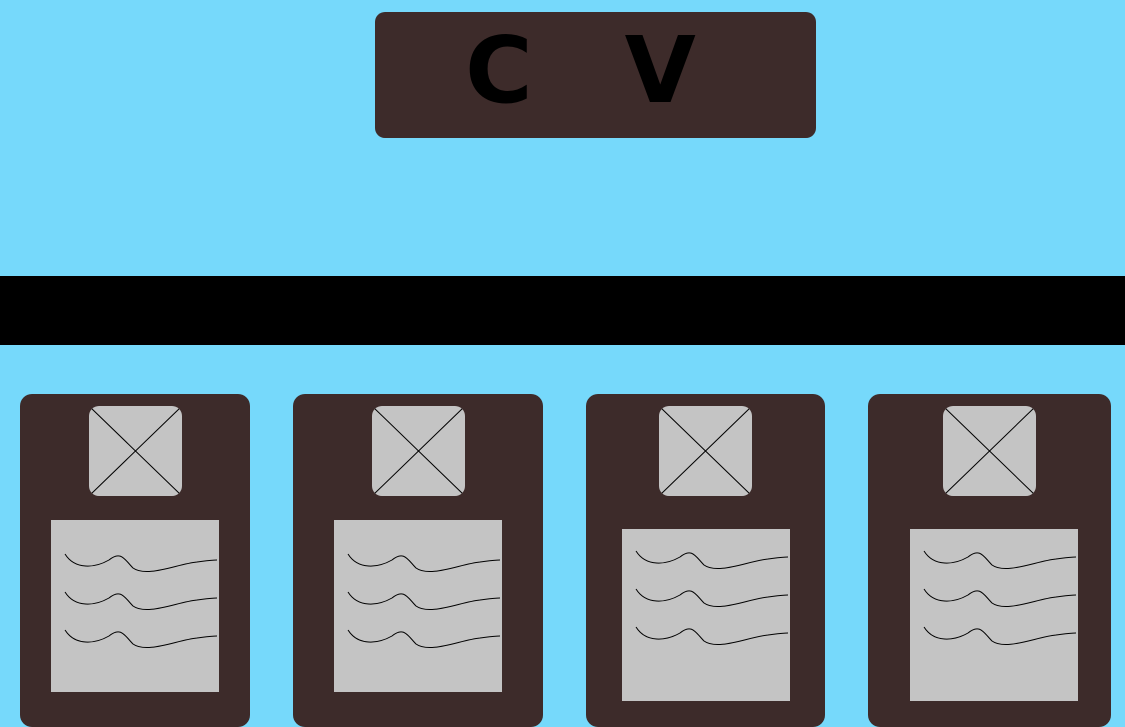  I want to click on header-box: C V, so click(595, 75).